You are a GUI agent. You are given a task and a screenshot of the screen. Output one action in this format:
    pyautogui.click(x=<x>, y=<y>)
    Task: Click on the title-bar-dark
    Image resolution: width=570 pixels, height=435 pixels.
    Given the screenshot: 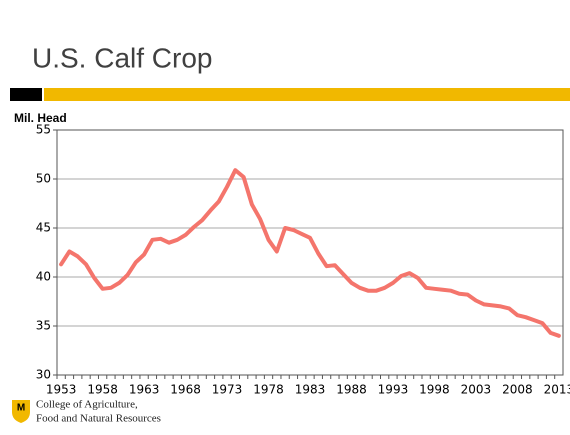 What is the action you would take?
    pyautogui.click(x=26, y=94)
    